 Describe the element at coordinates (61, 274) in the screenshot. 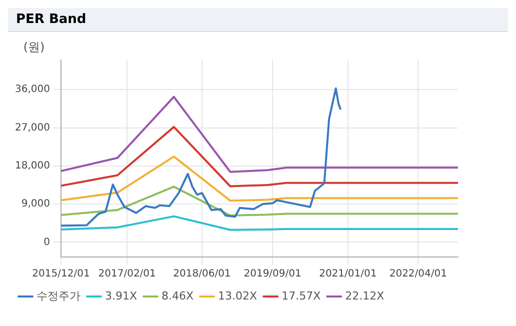

I see `x-tick-label: 2015/12/01` at that location.